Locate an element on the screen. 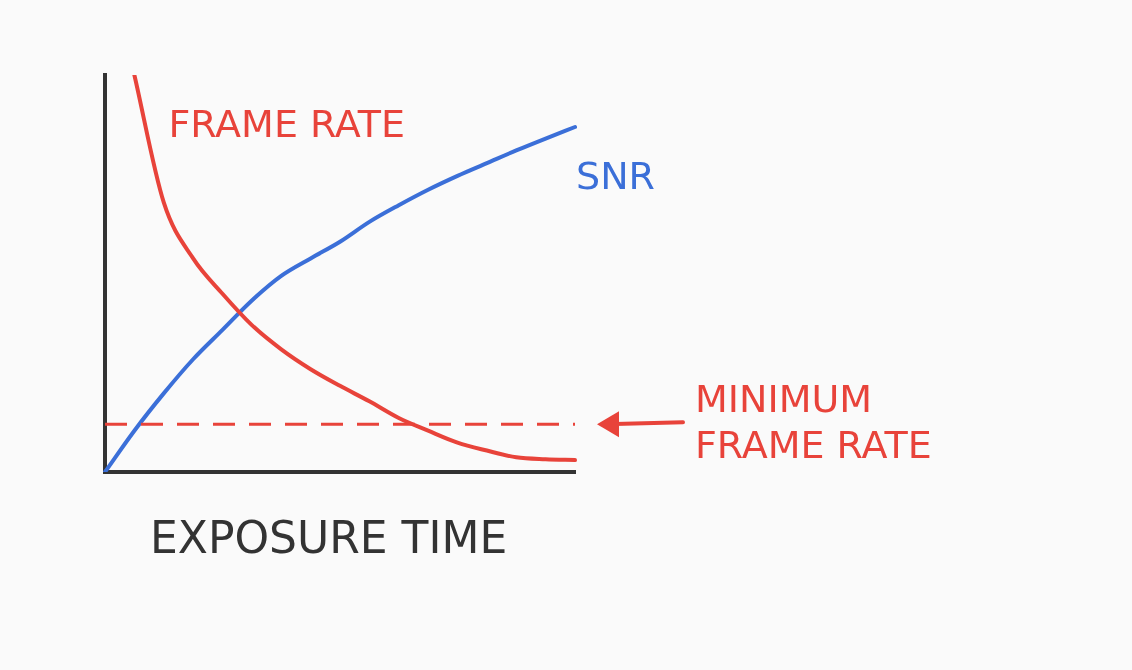 The width and height of the screenshot is (1132, 670). series-label: SNR is located at coordinates (615, 175).